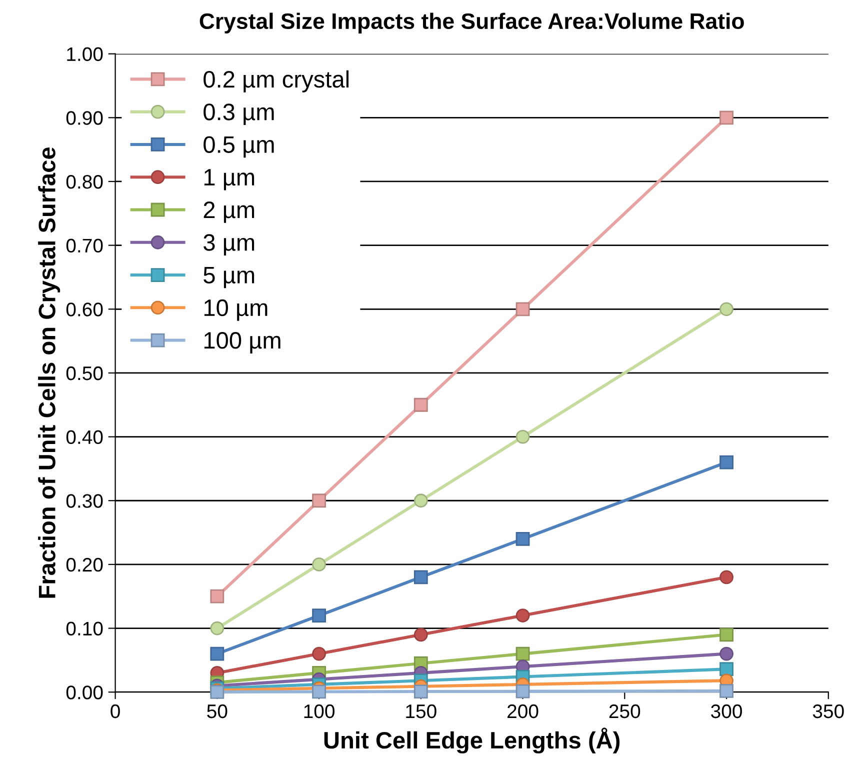 This screenshot has width=854, height=769. What do you see at coordinates (523, 711) in the screenshot?
I see `x-tick-label: 200` at bounding box center [523, 711].